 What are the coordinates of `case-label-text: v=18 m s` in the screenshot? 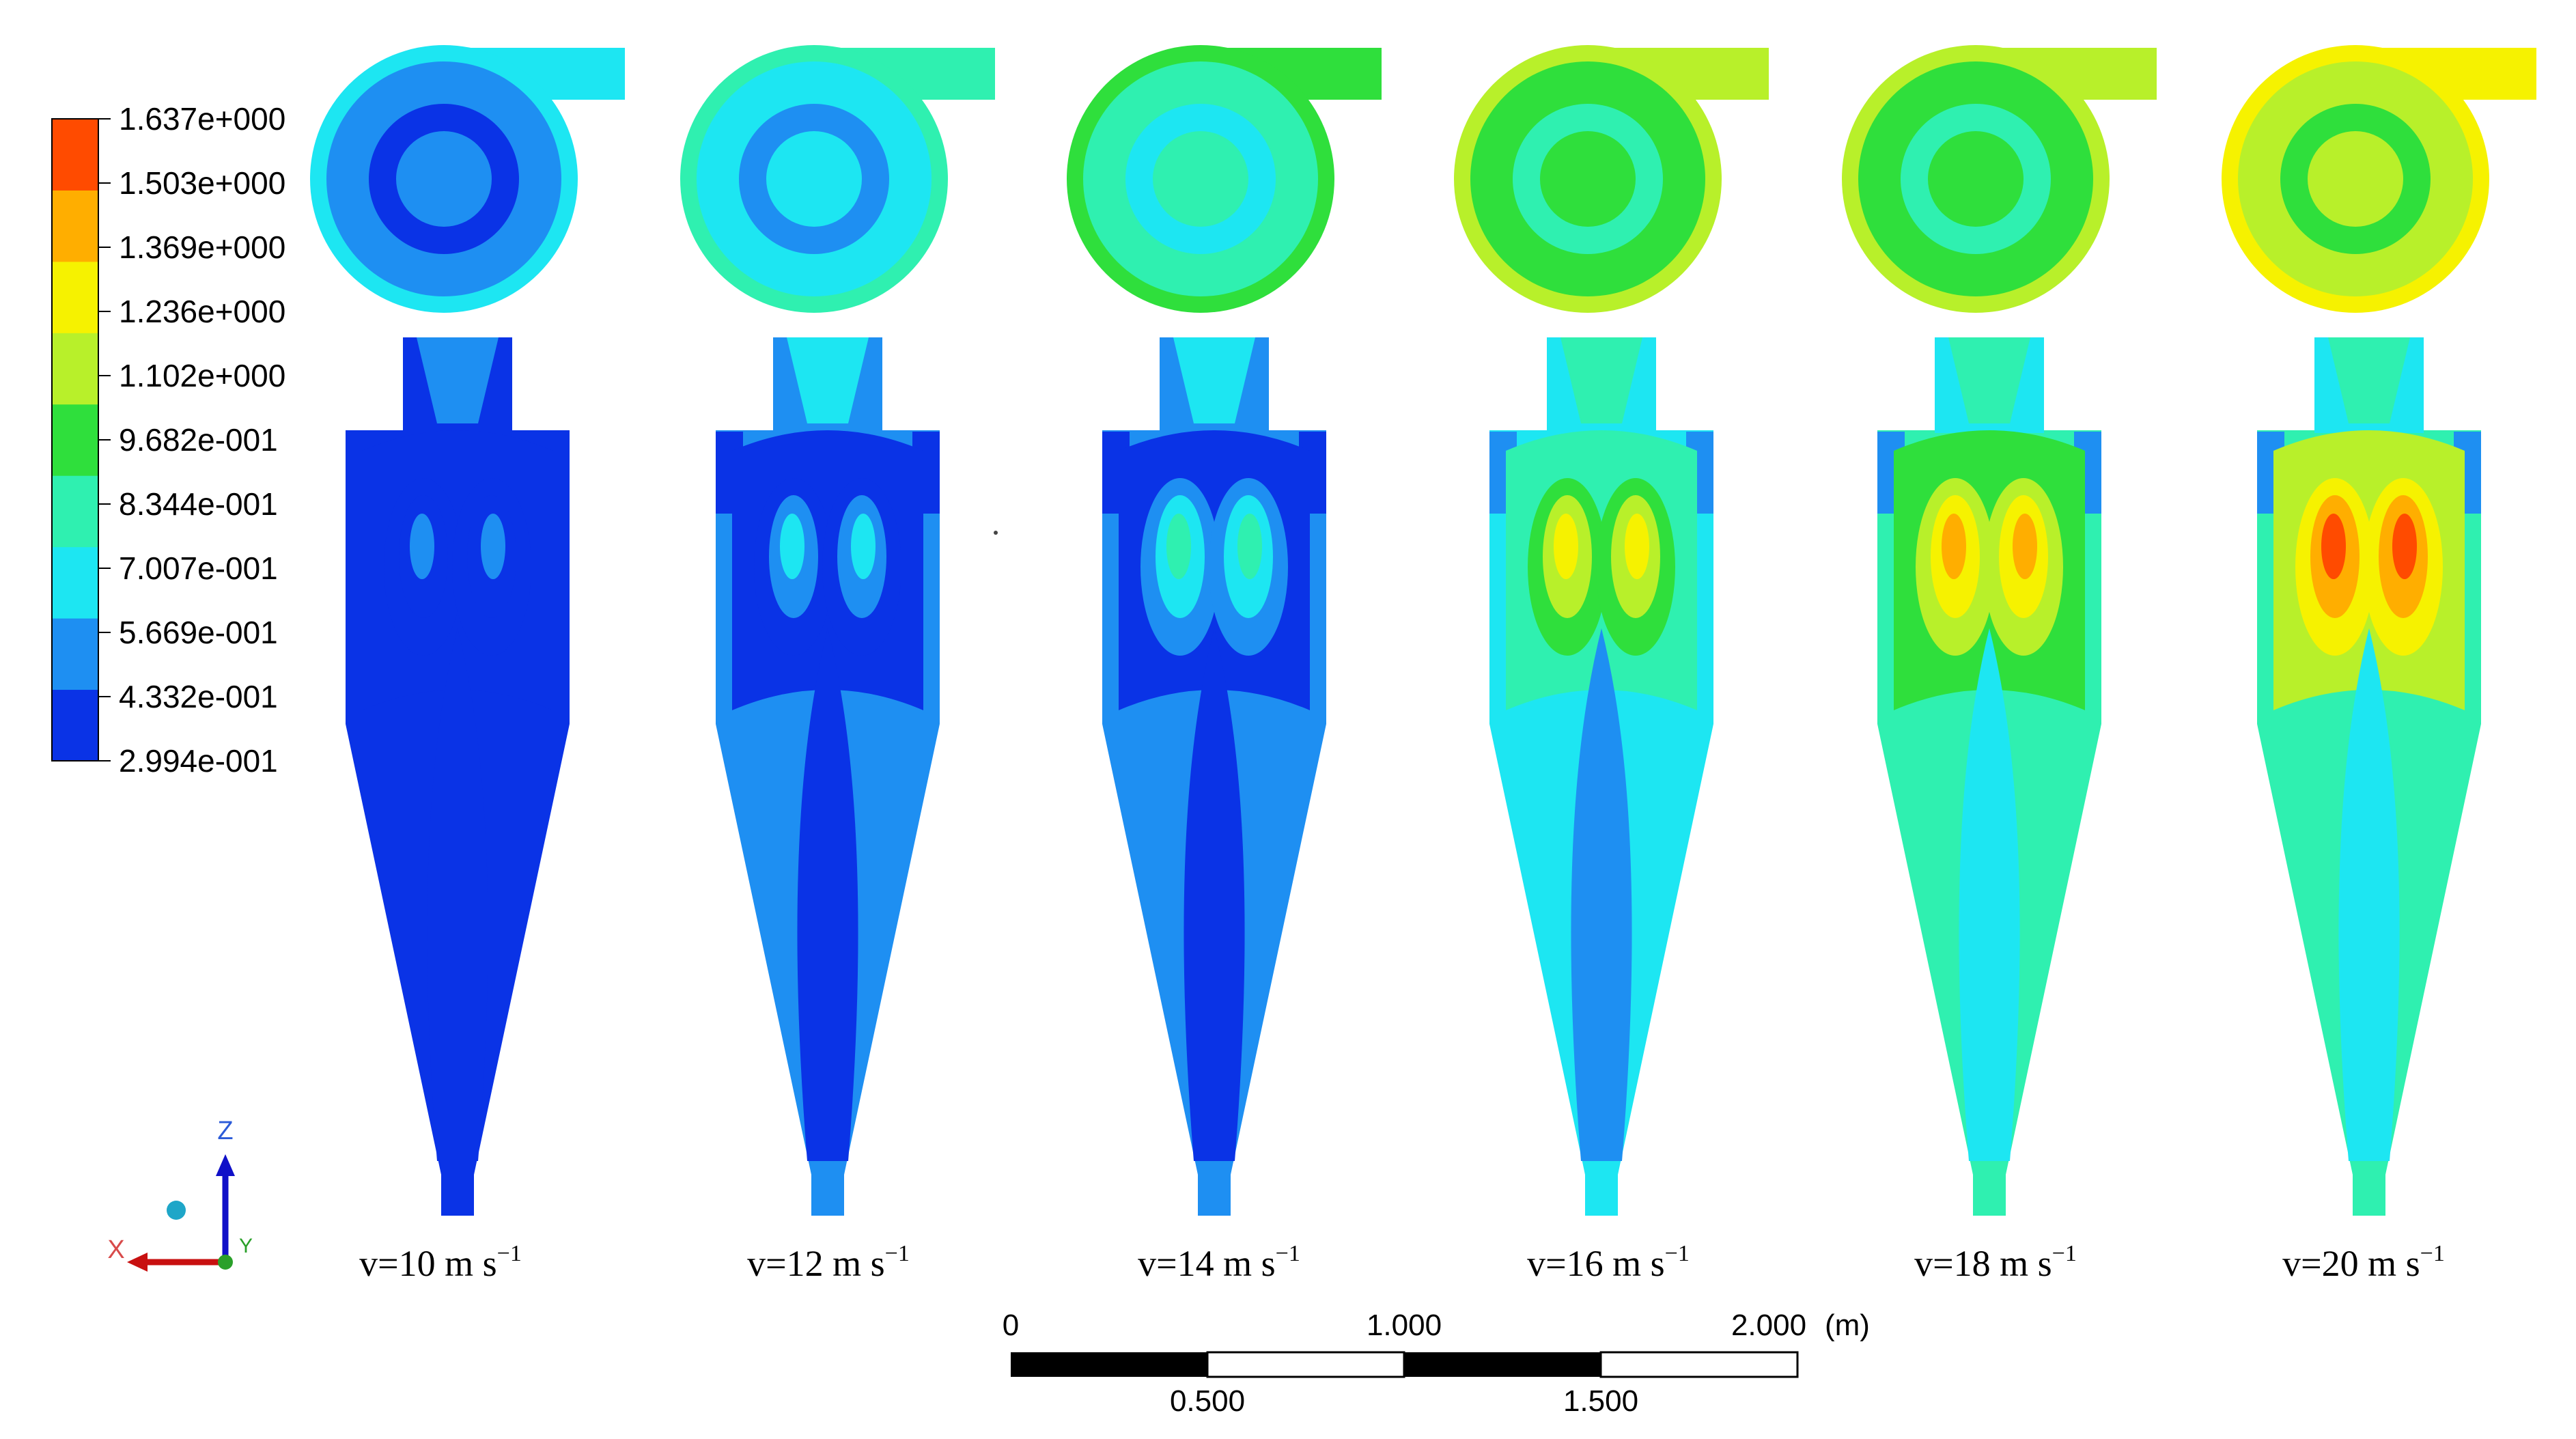 It's located at (1983, 1264).